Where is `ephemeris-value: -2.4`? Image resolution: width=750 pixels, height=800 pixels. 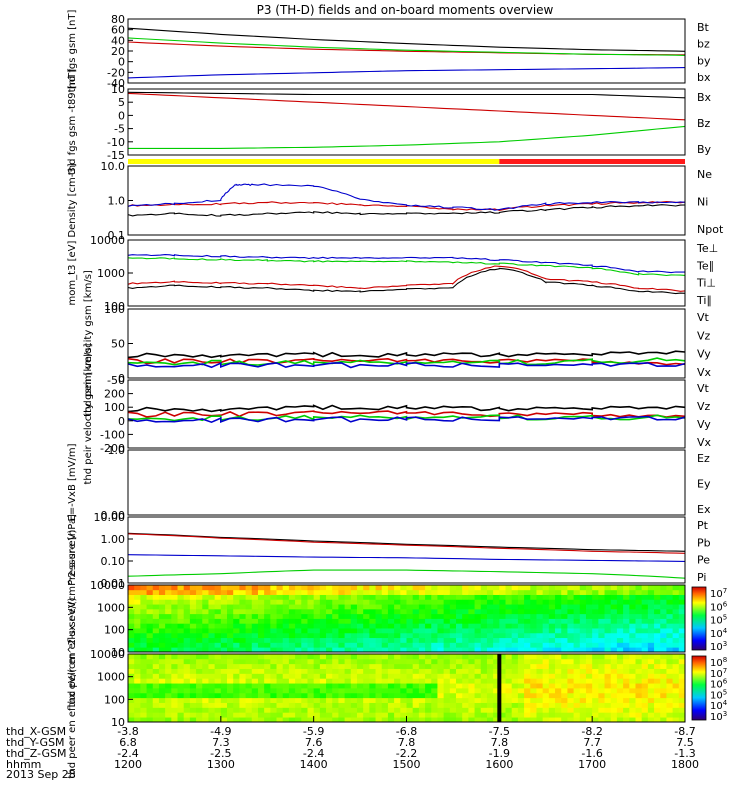
ephemeris-value: -2.4 is located at coordinates (127, 753).